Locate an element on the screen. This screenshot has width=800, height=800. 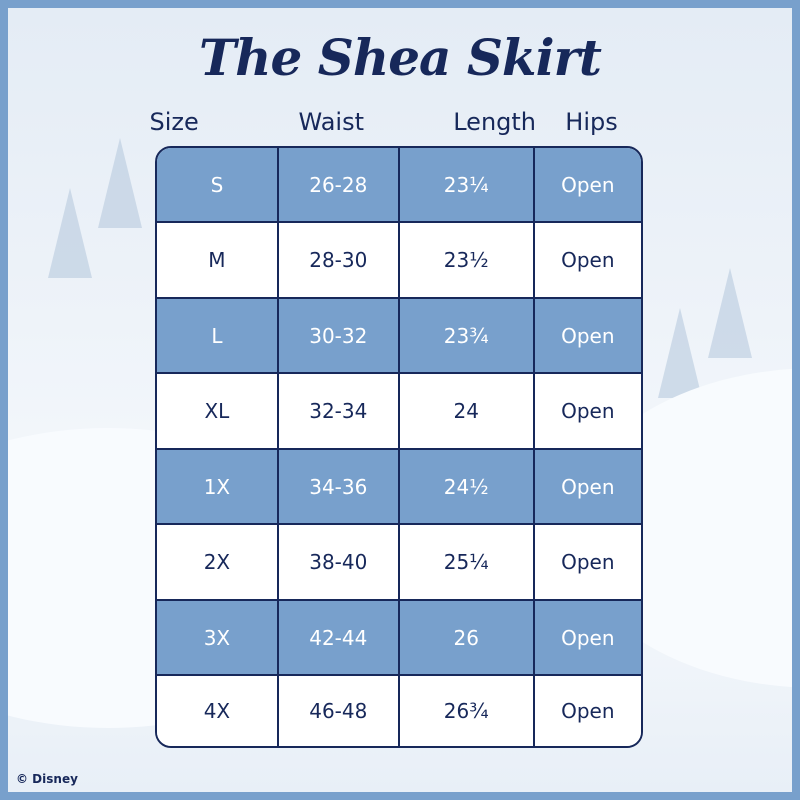
cell-length: 26 is located at coordinates (467, 638).